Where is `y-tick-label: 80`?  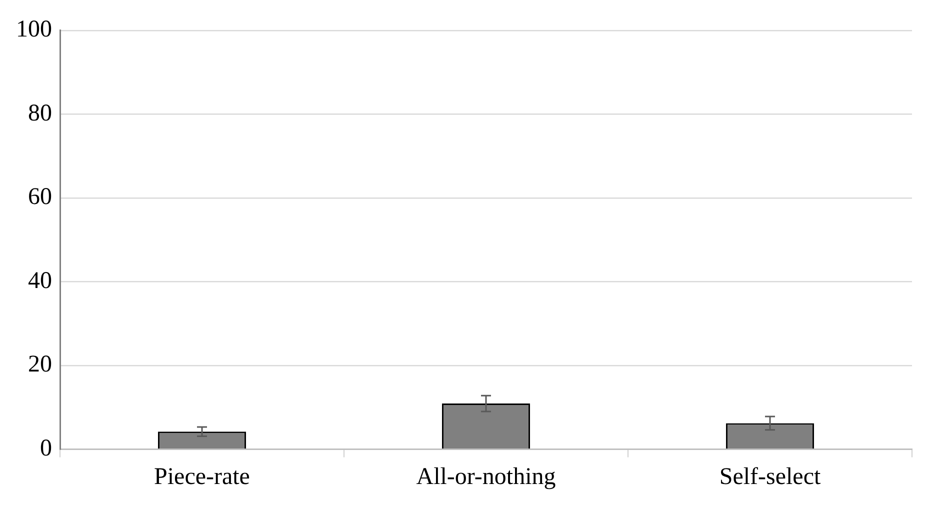
y-tick-label: 80 is located at coordinates (40, 113).